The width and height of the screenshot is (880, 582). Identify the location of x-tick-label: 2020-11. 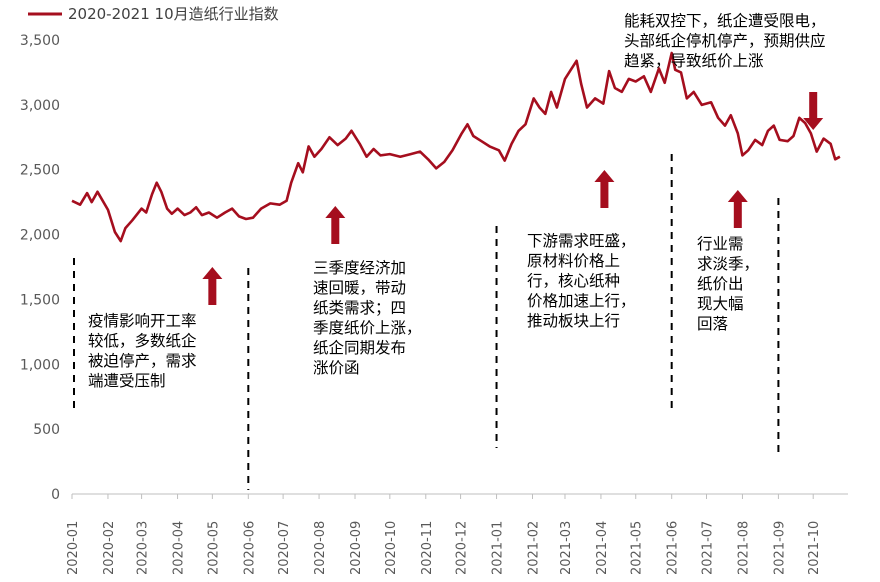
(427, 548).